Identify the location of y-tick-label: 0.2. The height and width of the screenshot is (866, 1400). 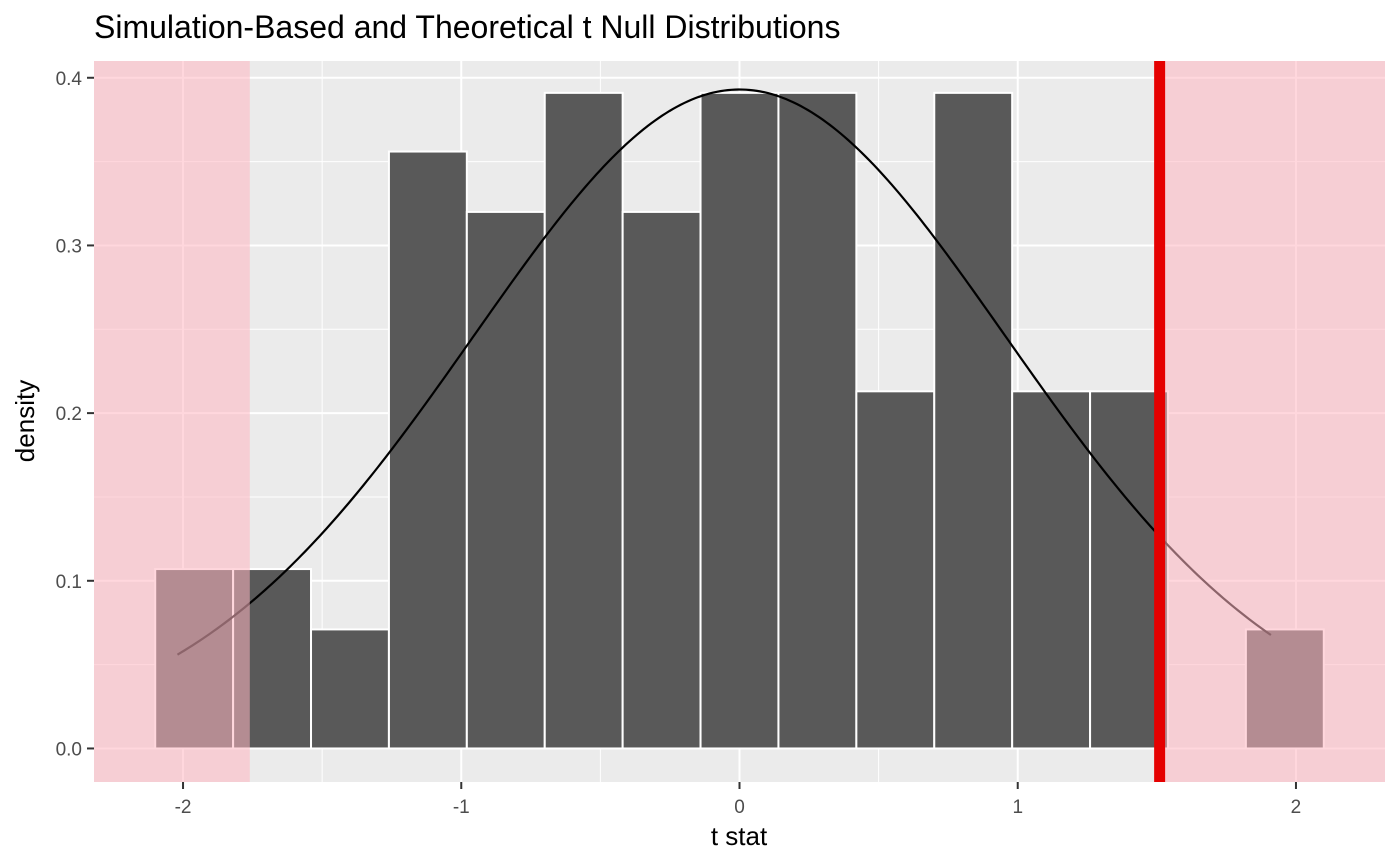
(69, 414).